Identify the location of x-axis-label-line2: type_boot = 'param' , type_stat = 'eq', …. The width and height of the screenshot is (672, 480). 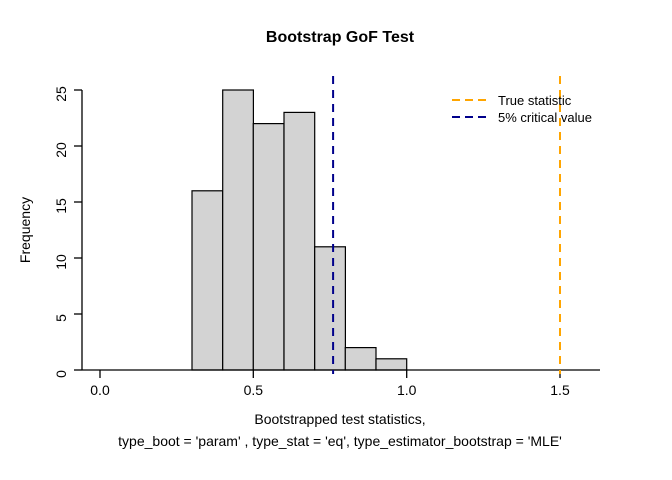
(340, 441).